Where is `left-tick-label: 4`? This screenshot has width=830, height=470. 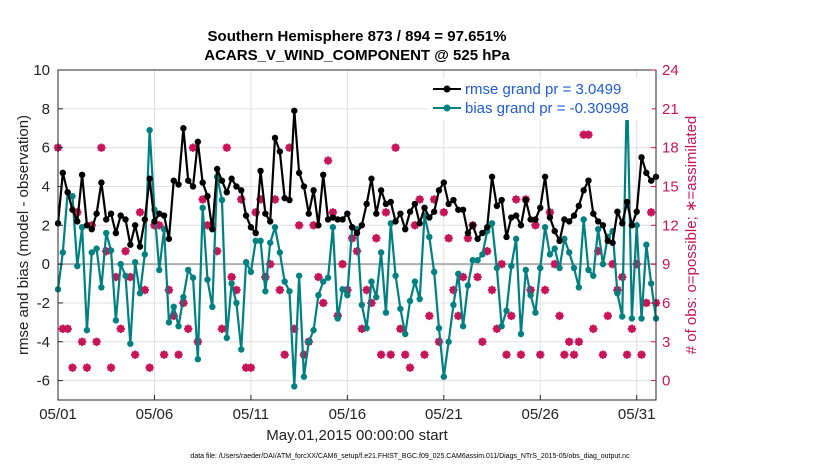
left-tick-label: 4 is located at coordinates (46, 186).